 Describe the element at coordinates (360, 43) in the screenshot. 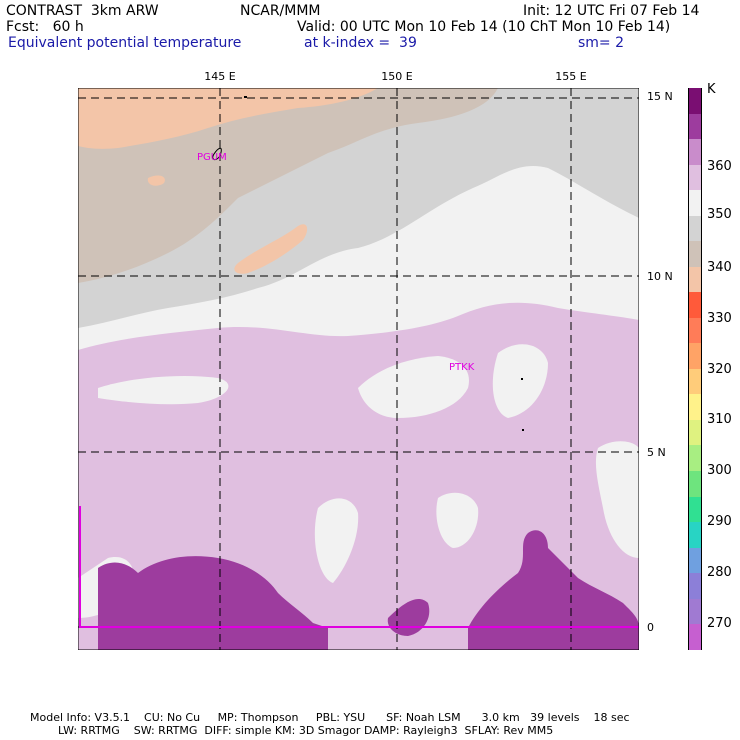

I see `level-label: at k-index = 39` at that location.